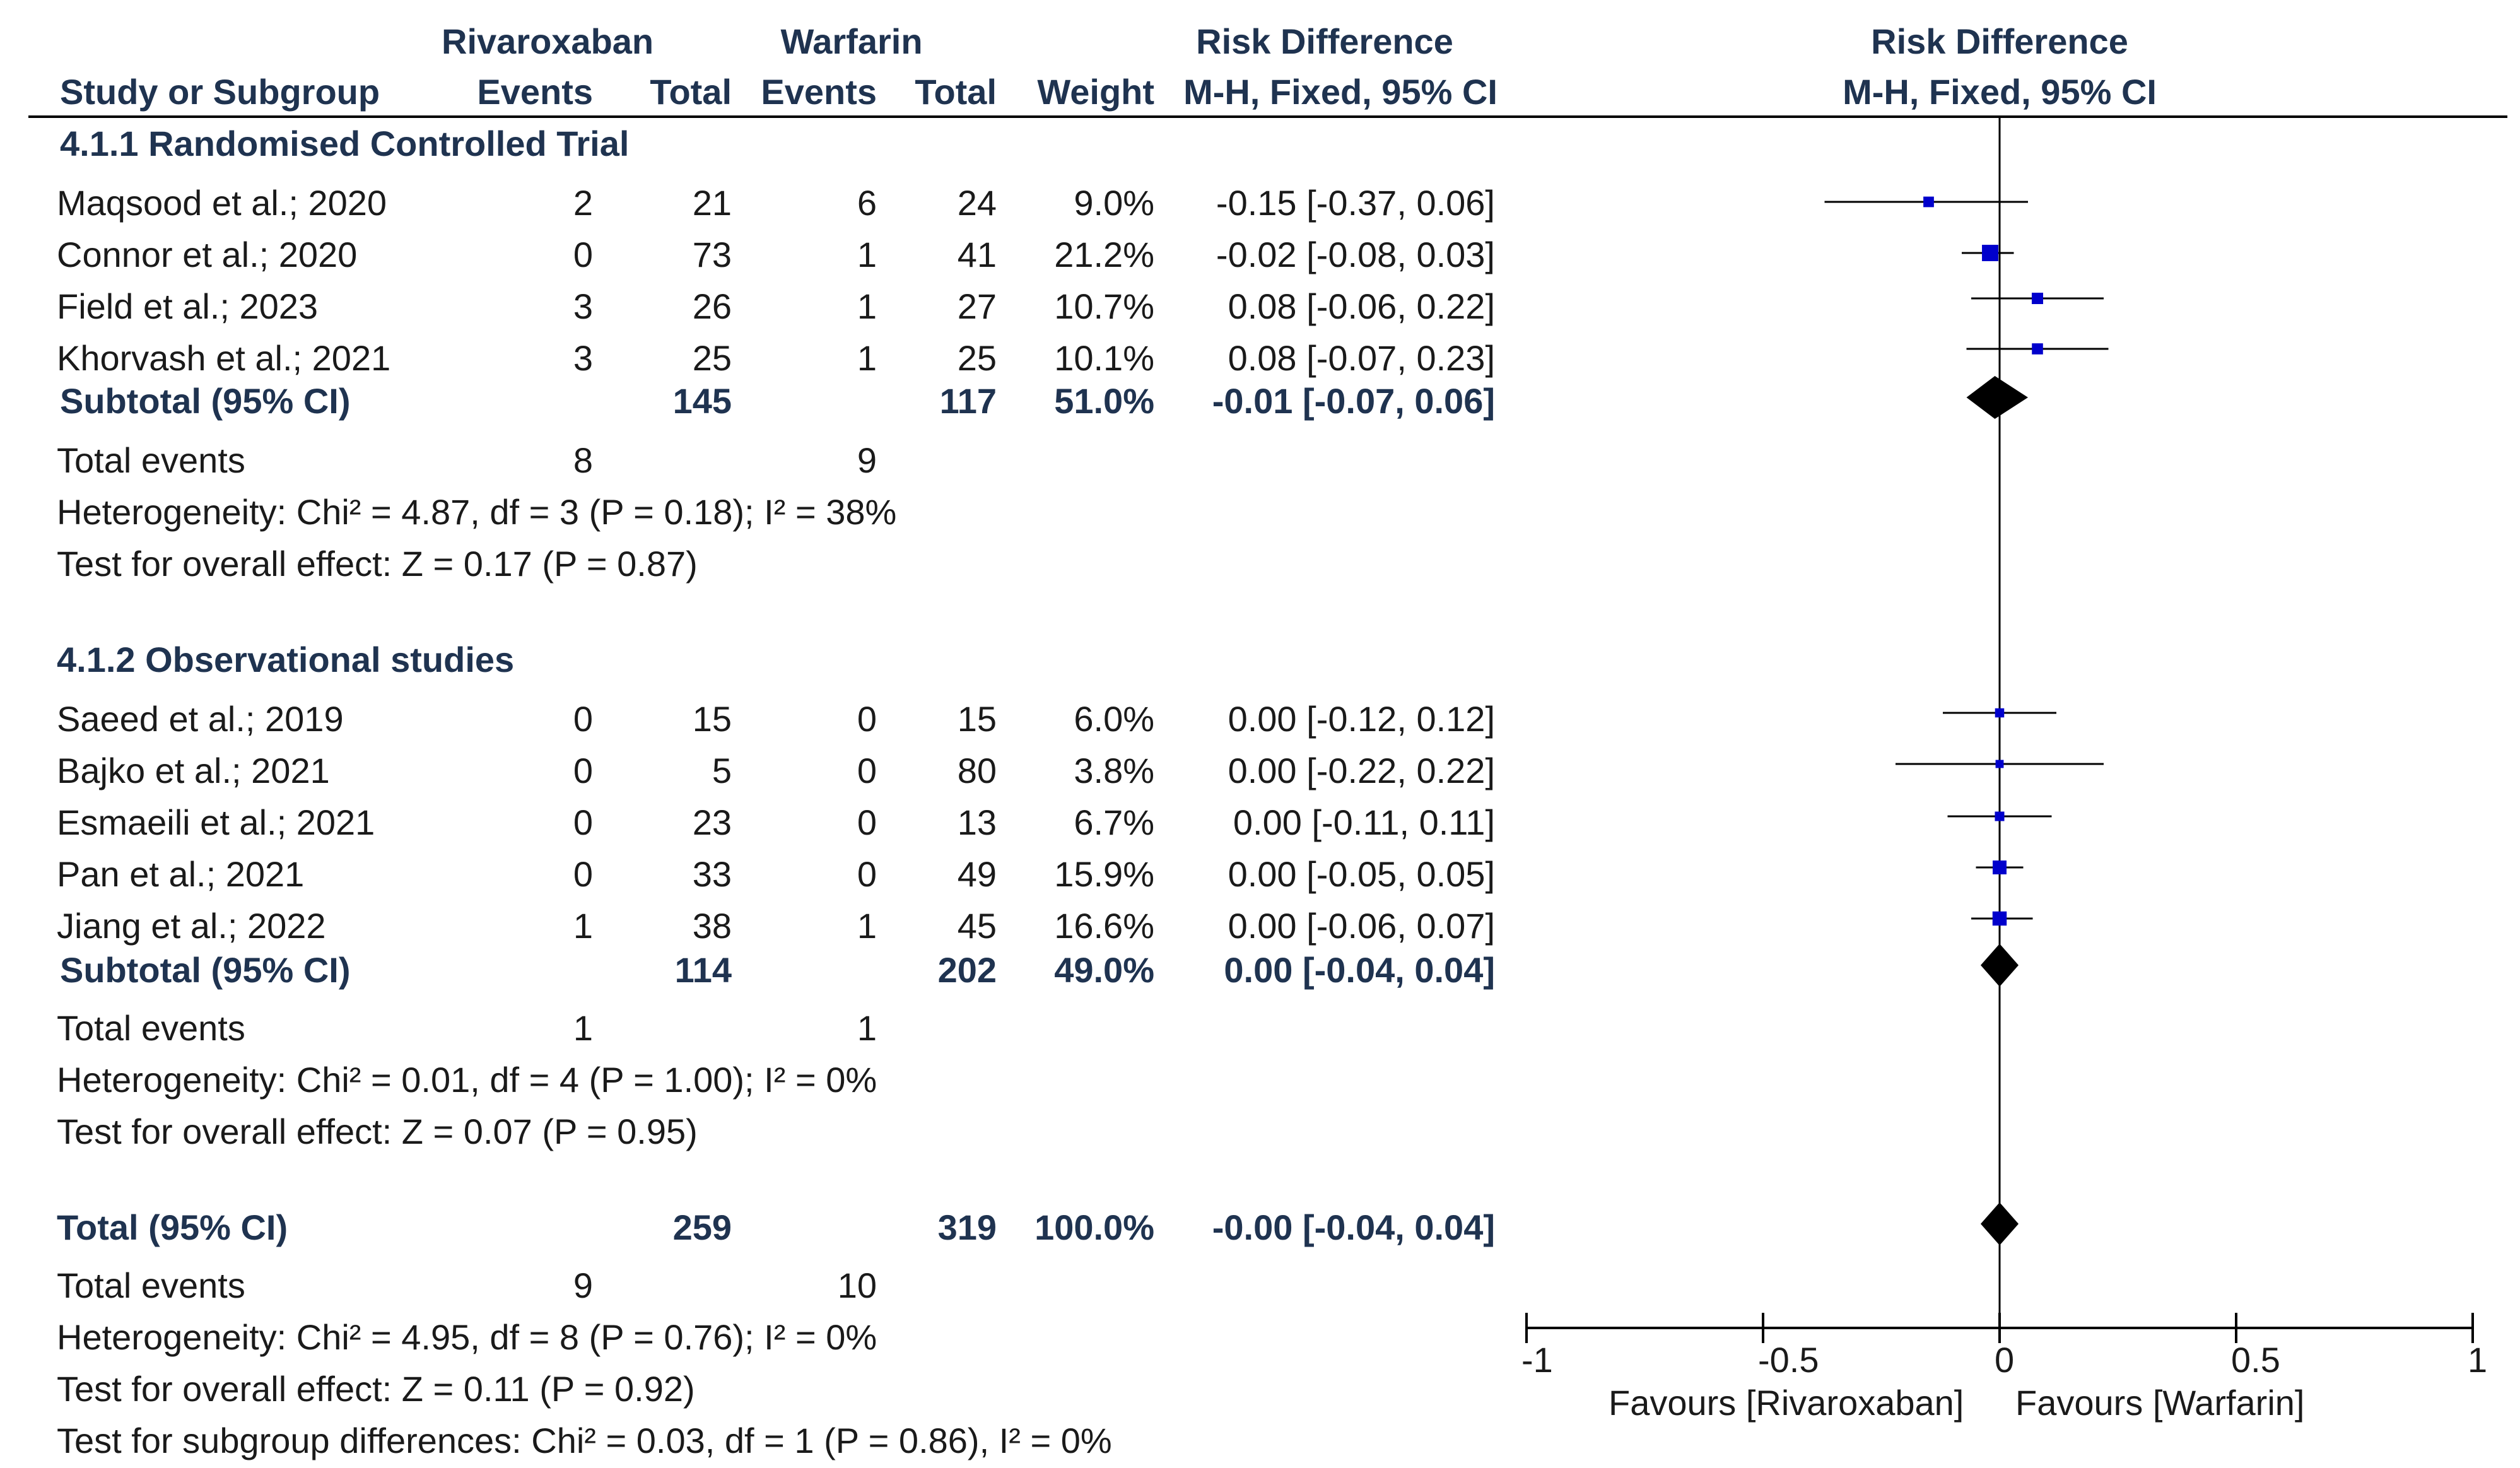  Describe the element at coordinates (535, 92) in the screenshot. I see `events1-header: Events` at that location.